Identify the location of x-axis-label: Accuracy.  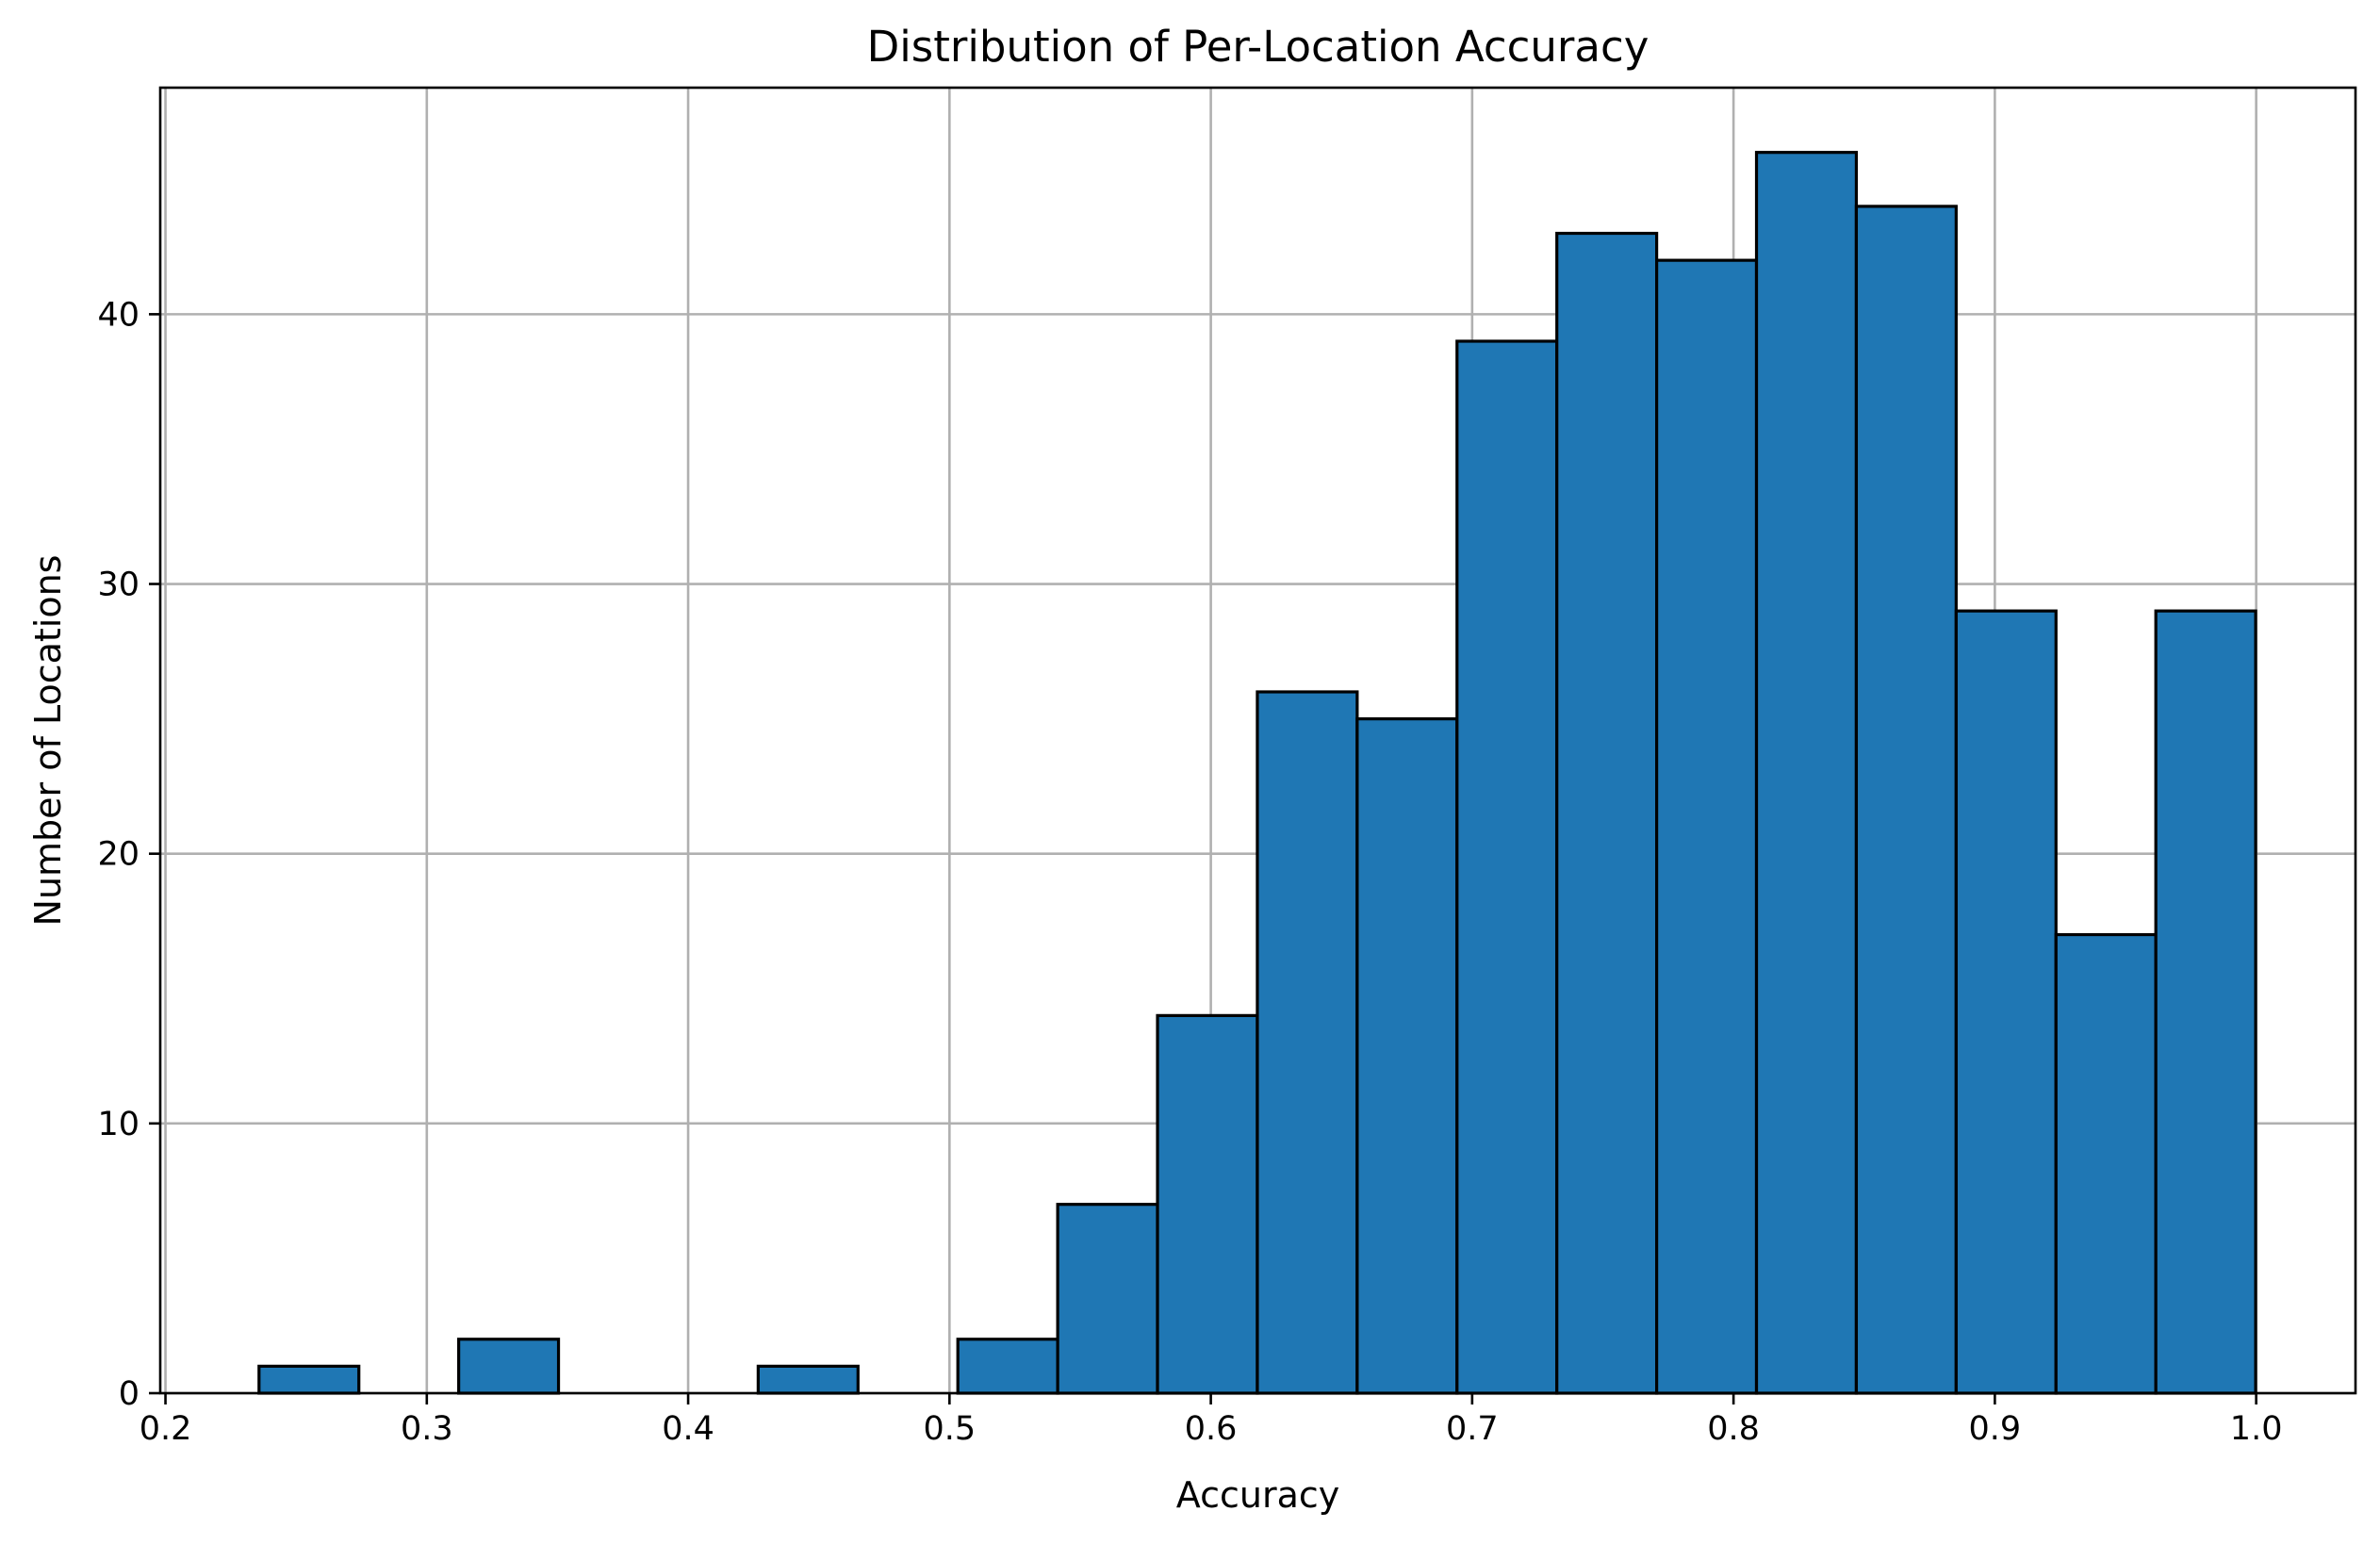
(1258, 1495).